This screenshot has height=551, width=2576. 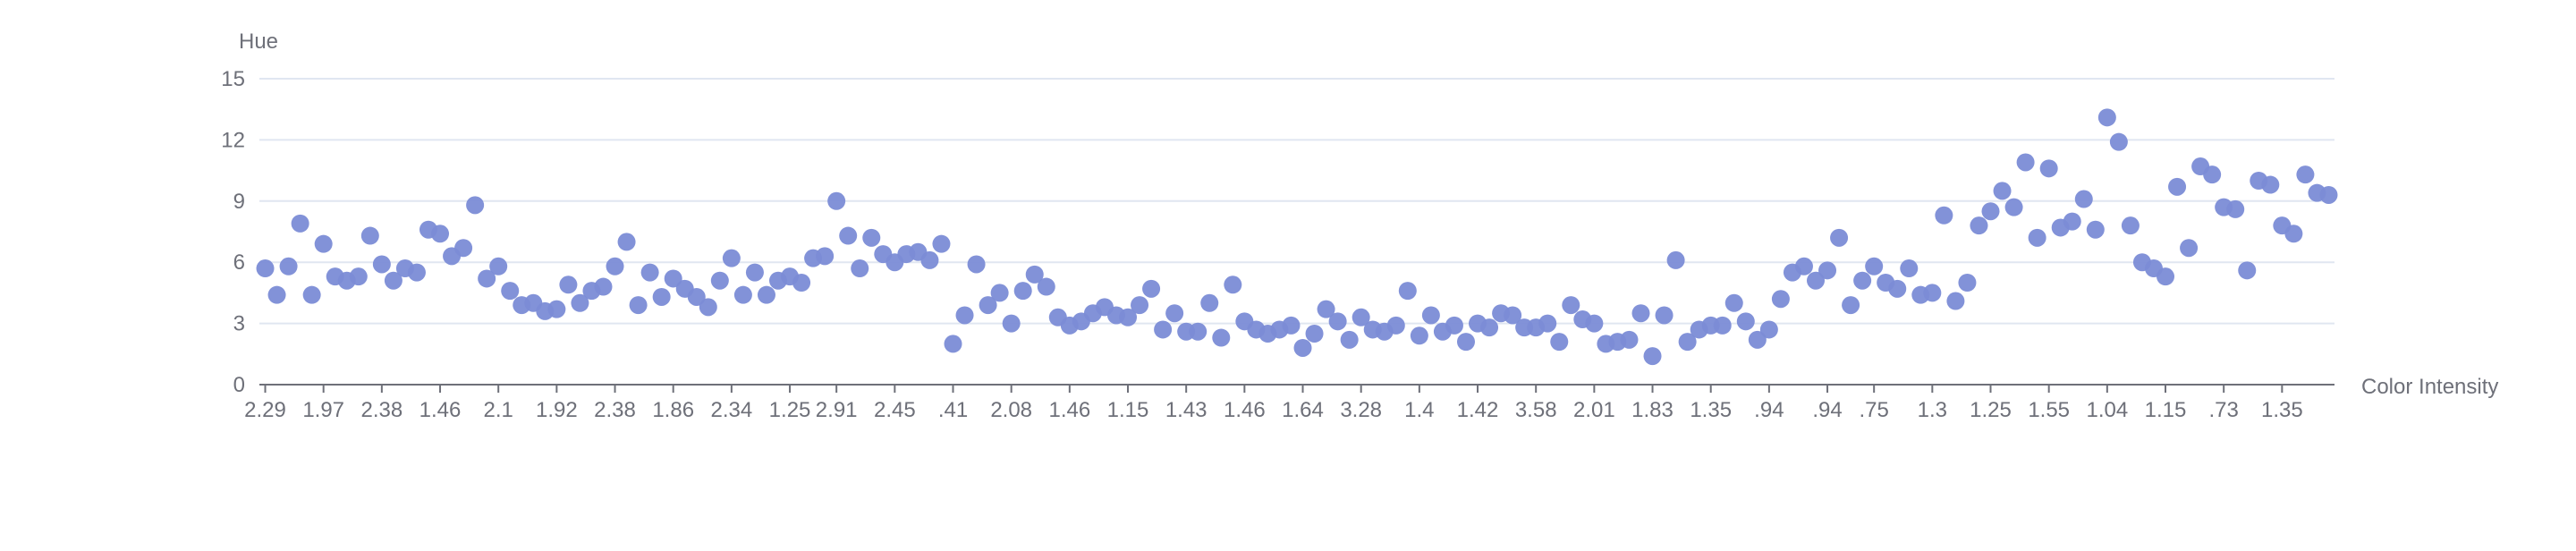 I want to click on x-tick-label: 3.28, so click(x=1361, y=410).